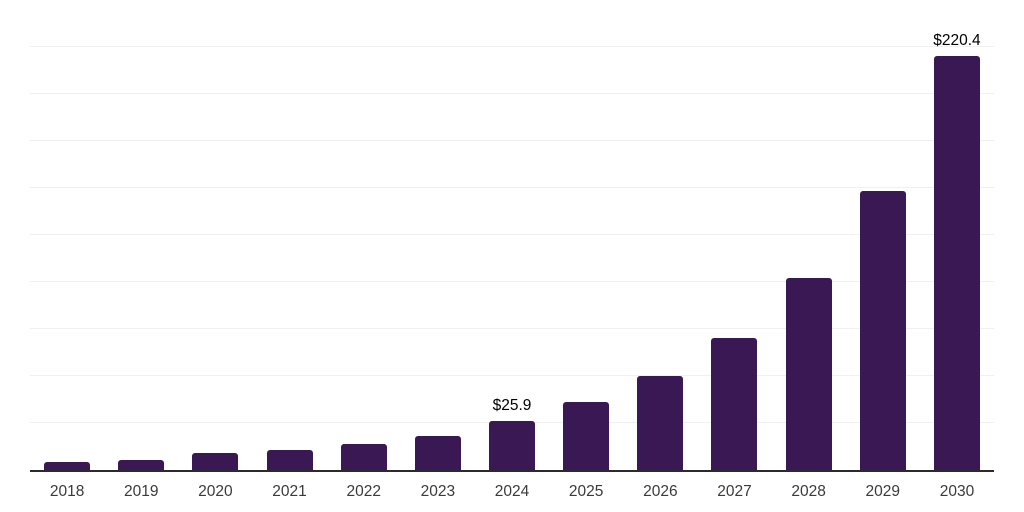 The height and width of the screenshot is (512, 1024). What do you see at coordinates (141, 491) in the screenshot?
I see `x-tick-label-2019: 2019` at bounding box center [141, 491].